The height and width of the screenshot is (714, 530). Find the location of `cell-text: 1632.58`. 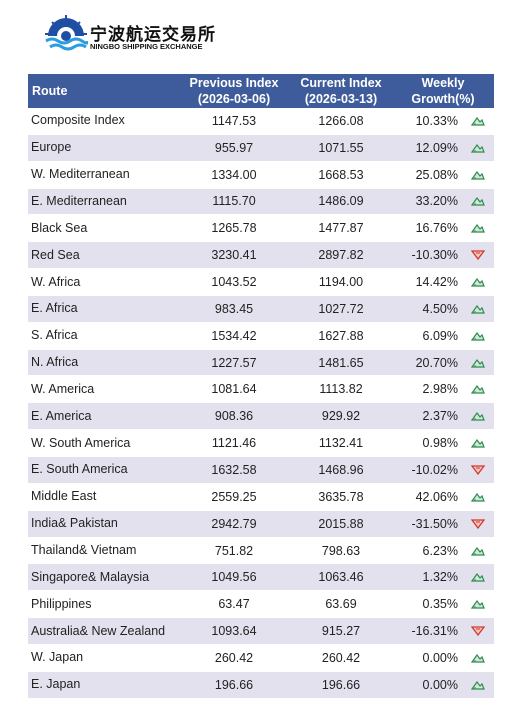

cell-text: 1632.58 is located at coordinates (234, 469).